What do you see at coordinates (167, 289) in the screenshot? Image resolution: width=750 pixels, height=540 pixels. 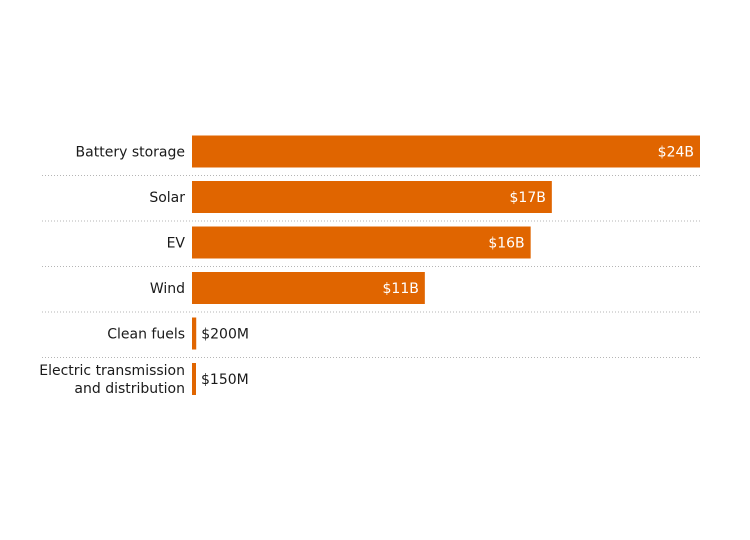 I see `category-label-3: Wind` at bounding box center [167, 289].